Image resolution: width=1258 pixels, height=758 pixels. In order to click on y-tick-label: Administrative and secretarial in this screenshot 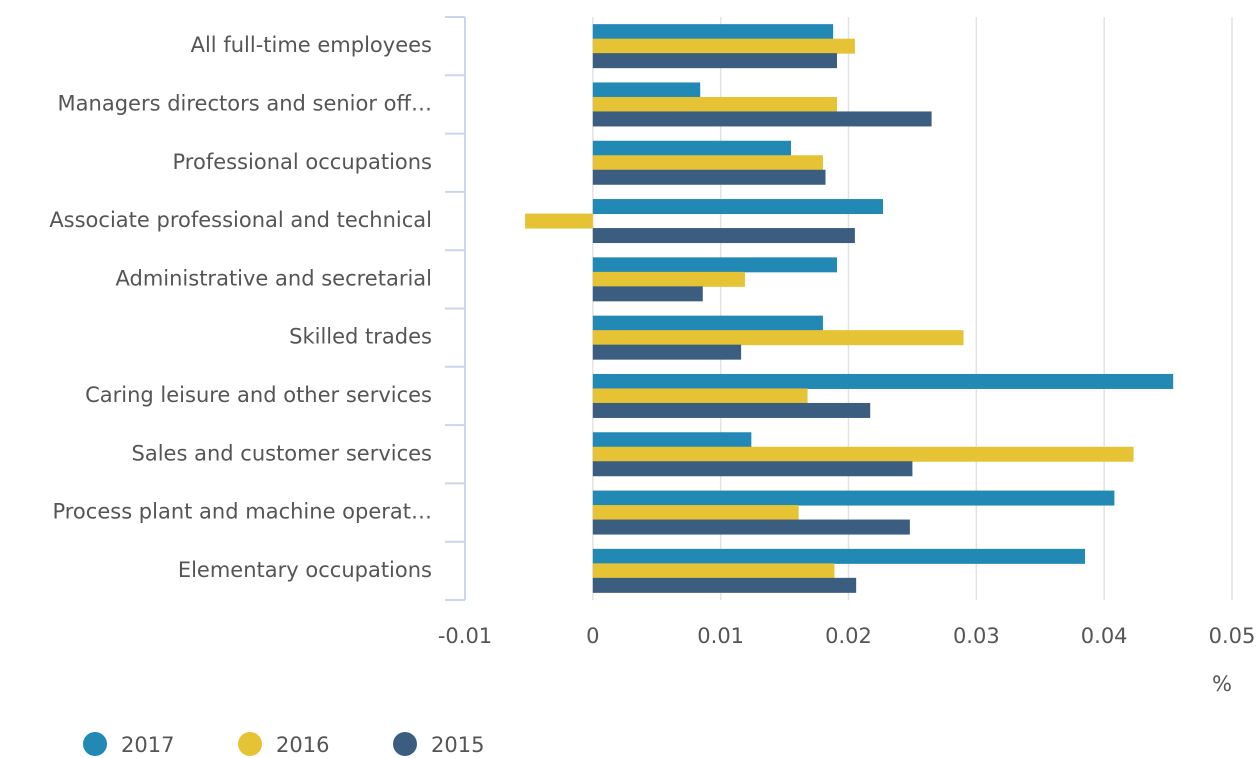, I will do `click(274, 278)`.